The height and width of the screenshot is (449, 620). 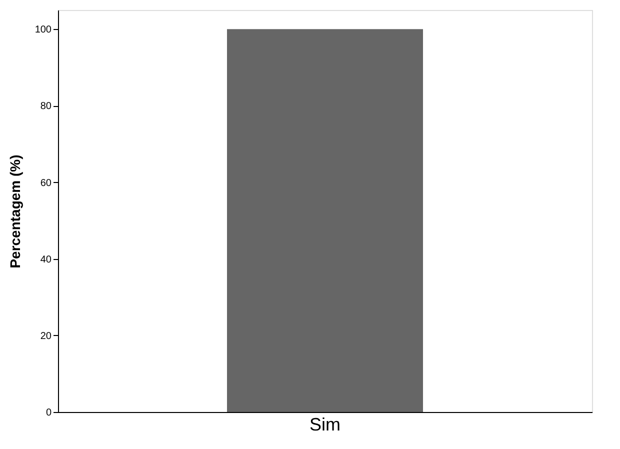 I want to click on x-tick-label: Sim, so click(x=325, y=424).